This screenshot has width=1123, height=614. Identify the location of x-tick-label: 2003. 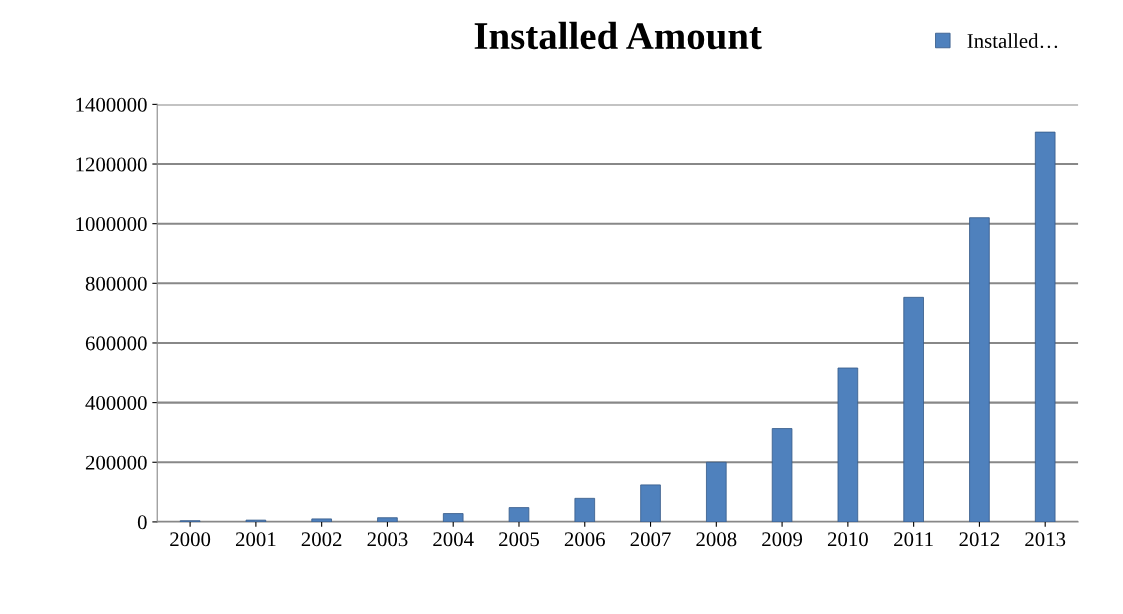
(387, 539).